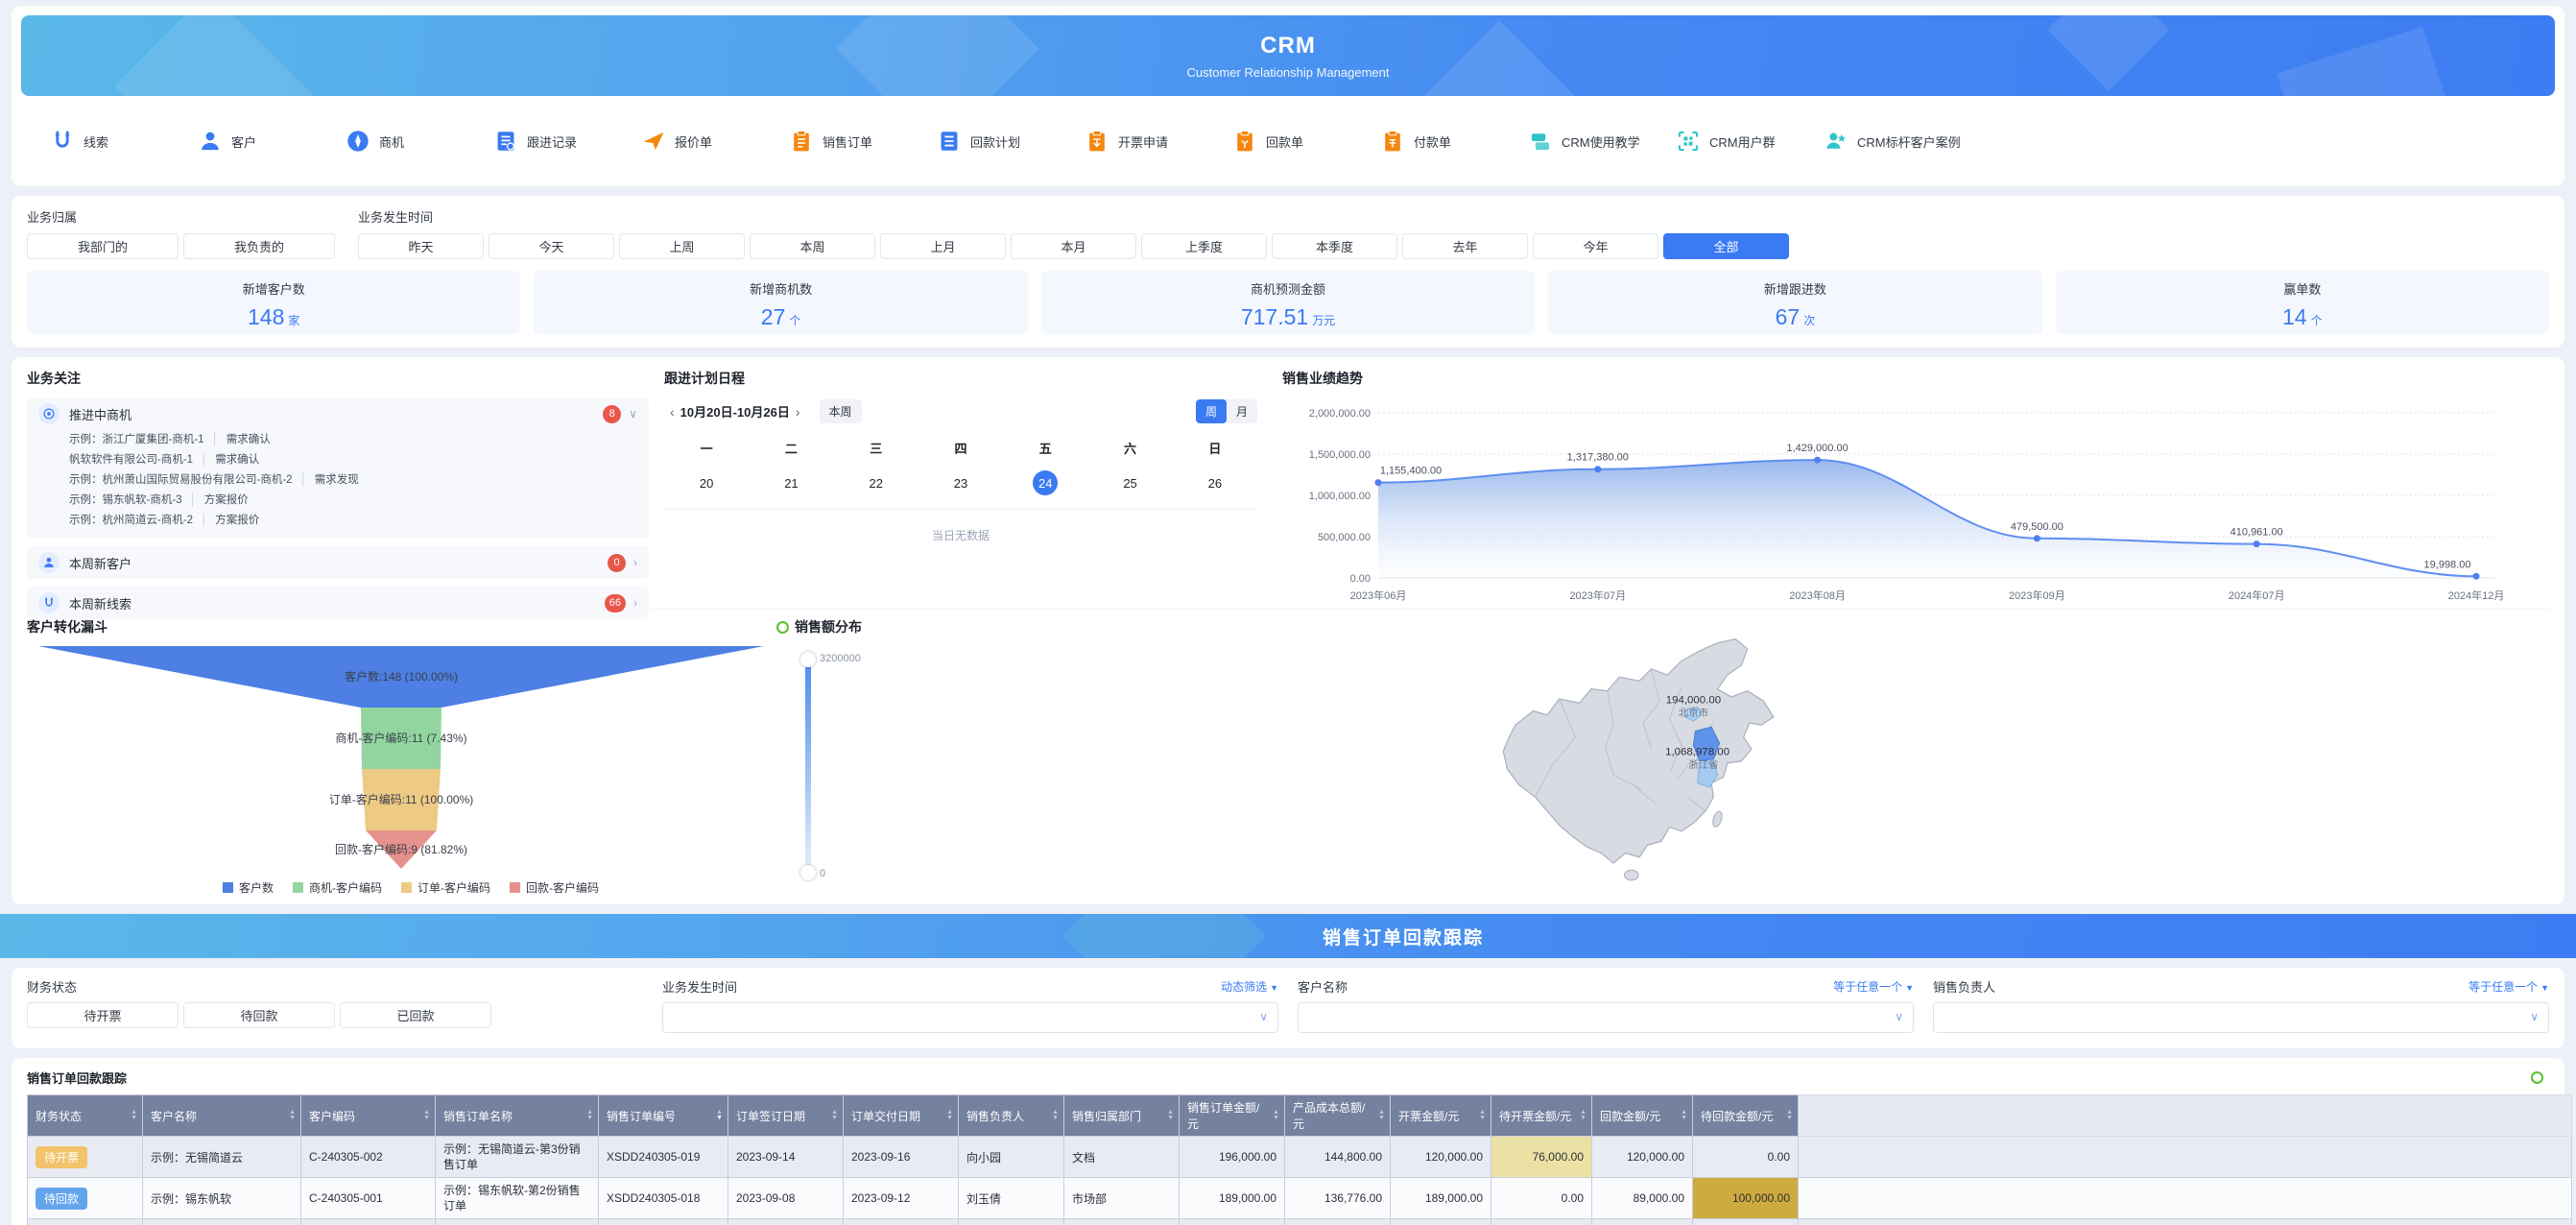 Image resolution: width=2576 pixels, height=1225 pixels. Describe the element at coordinates (1708, 774) in the screenshot. I see `region-zhejiang` at that location.